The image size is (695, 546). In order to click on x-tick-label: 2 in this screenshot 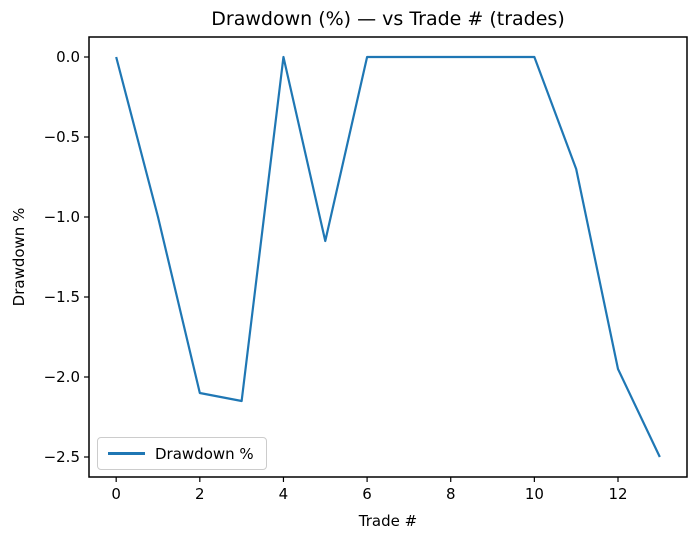, I will do `click(200, 494)`.